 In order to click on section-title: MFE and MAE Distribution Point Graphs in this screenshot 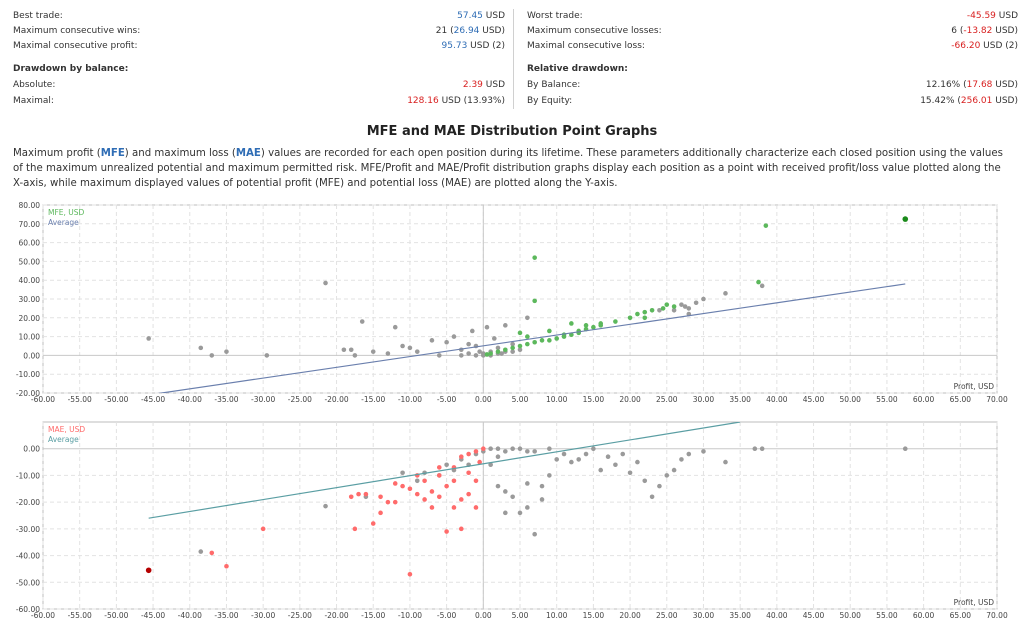, I will do `click(512, 131)`.